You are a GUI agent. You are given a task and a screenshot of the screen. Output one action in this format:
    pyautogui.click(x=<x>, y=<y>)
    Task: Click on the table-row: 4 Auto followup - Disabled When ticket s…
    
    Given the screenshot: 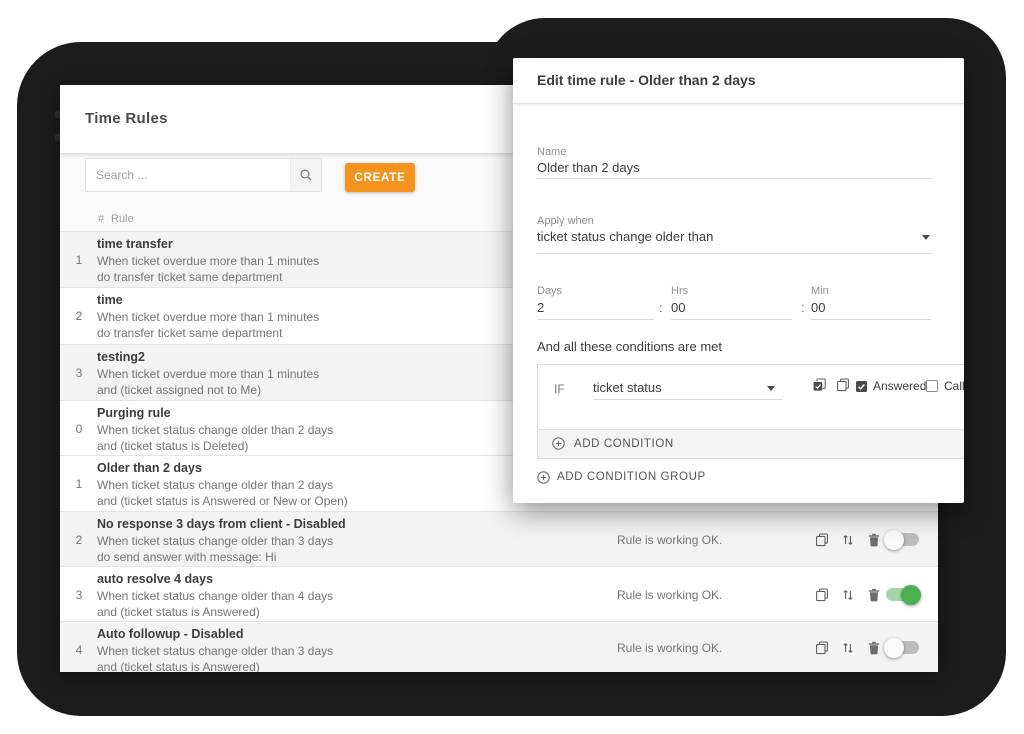 What is the action you would take?
    pyautogui.click(x=499, y=646)
    